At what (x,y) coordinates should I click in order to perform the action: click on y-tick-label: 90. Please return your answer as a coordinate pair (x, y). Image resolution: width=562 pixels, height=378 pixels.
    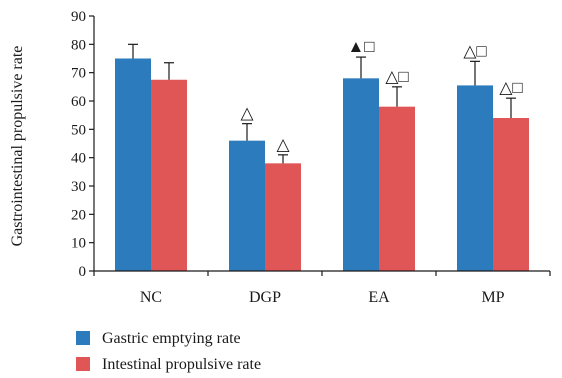
    Looking at the image, I should click on (78, 17).